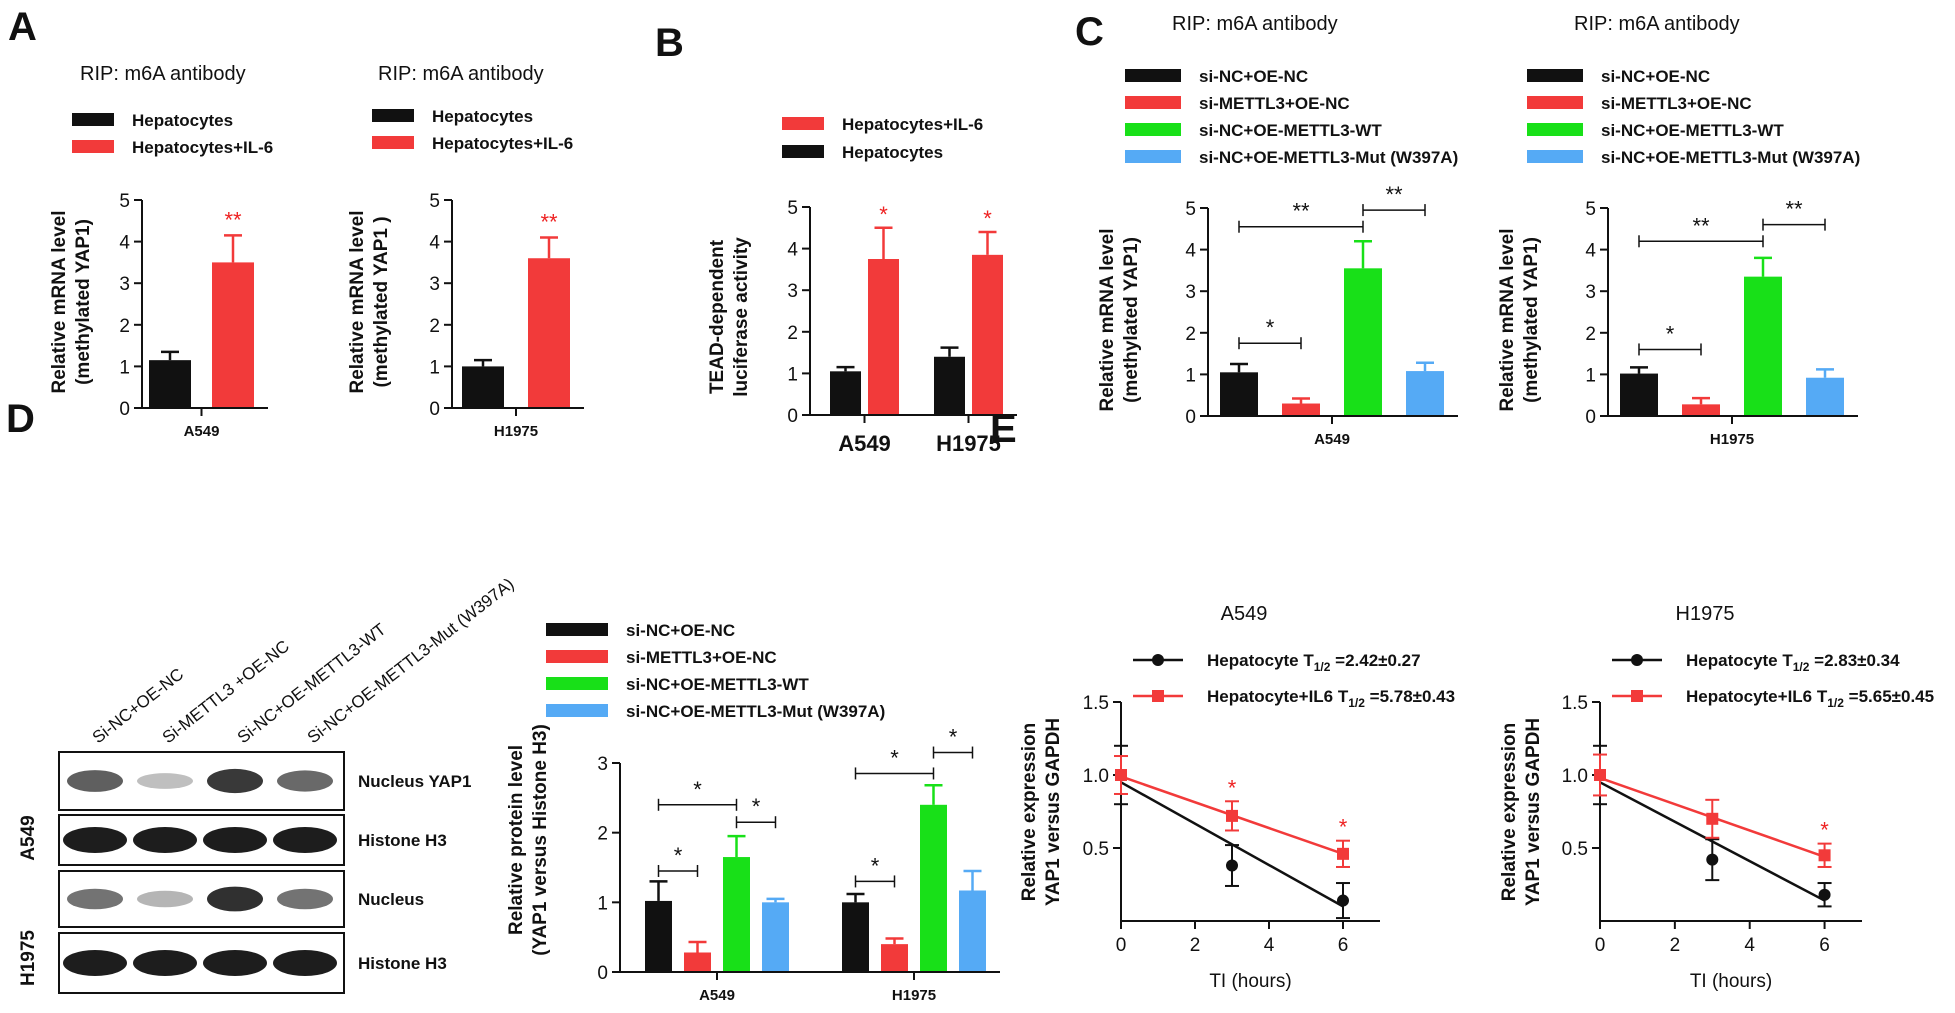 This screenshot has width=1955, height=1013. What do you see at coordinates (1332, 439) in the screenshot?
I see `x-axis-label: A549` at bounding box center [1332, 439].